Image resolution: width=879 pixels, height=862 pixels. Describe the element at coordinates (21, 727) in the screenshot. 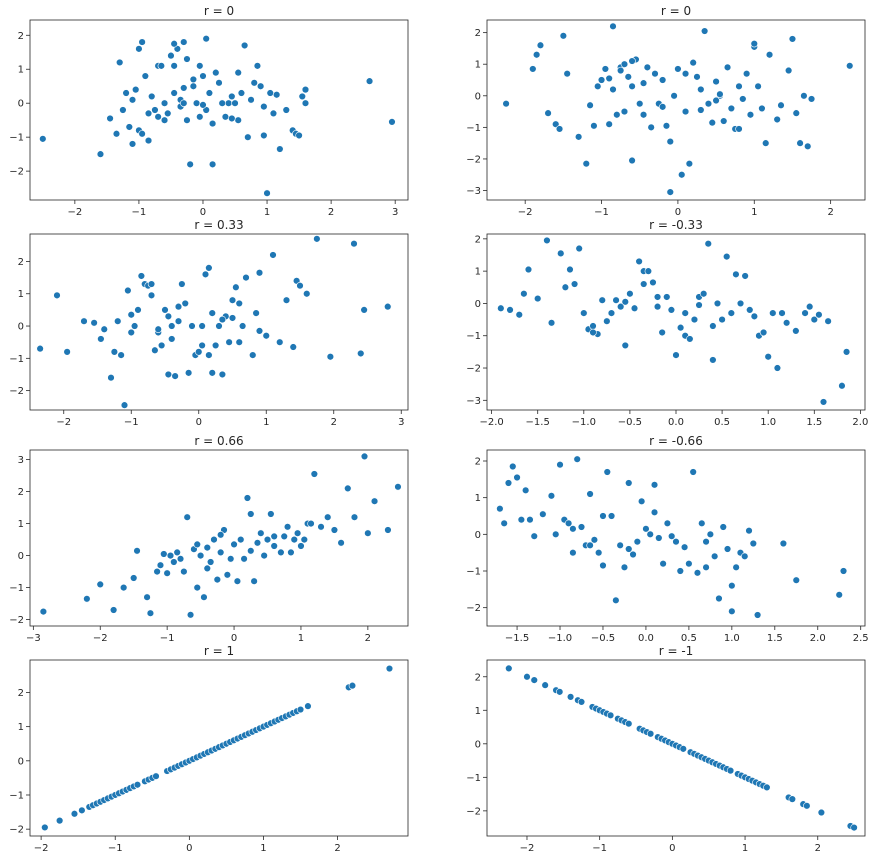

I see `y-tick-label: 1` at that location.